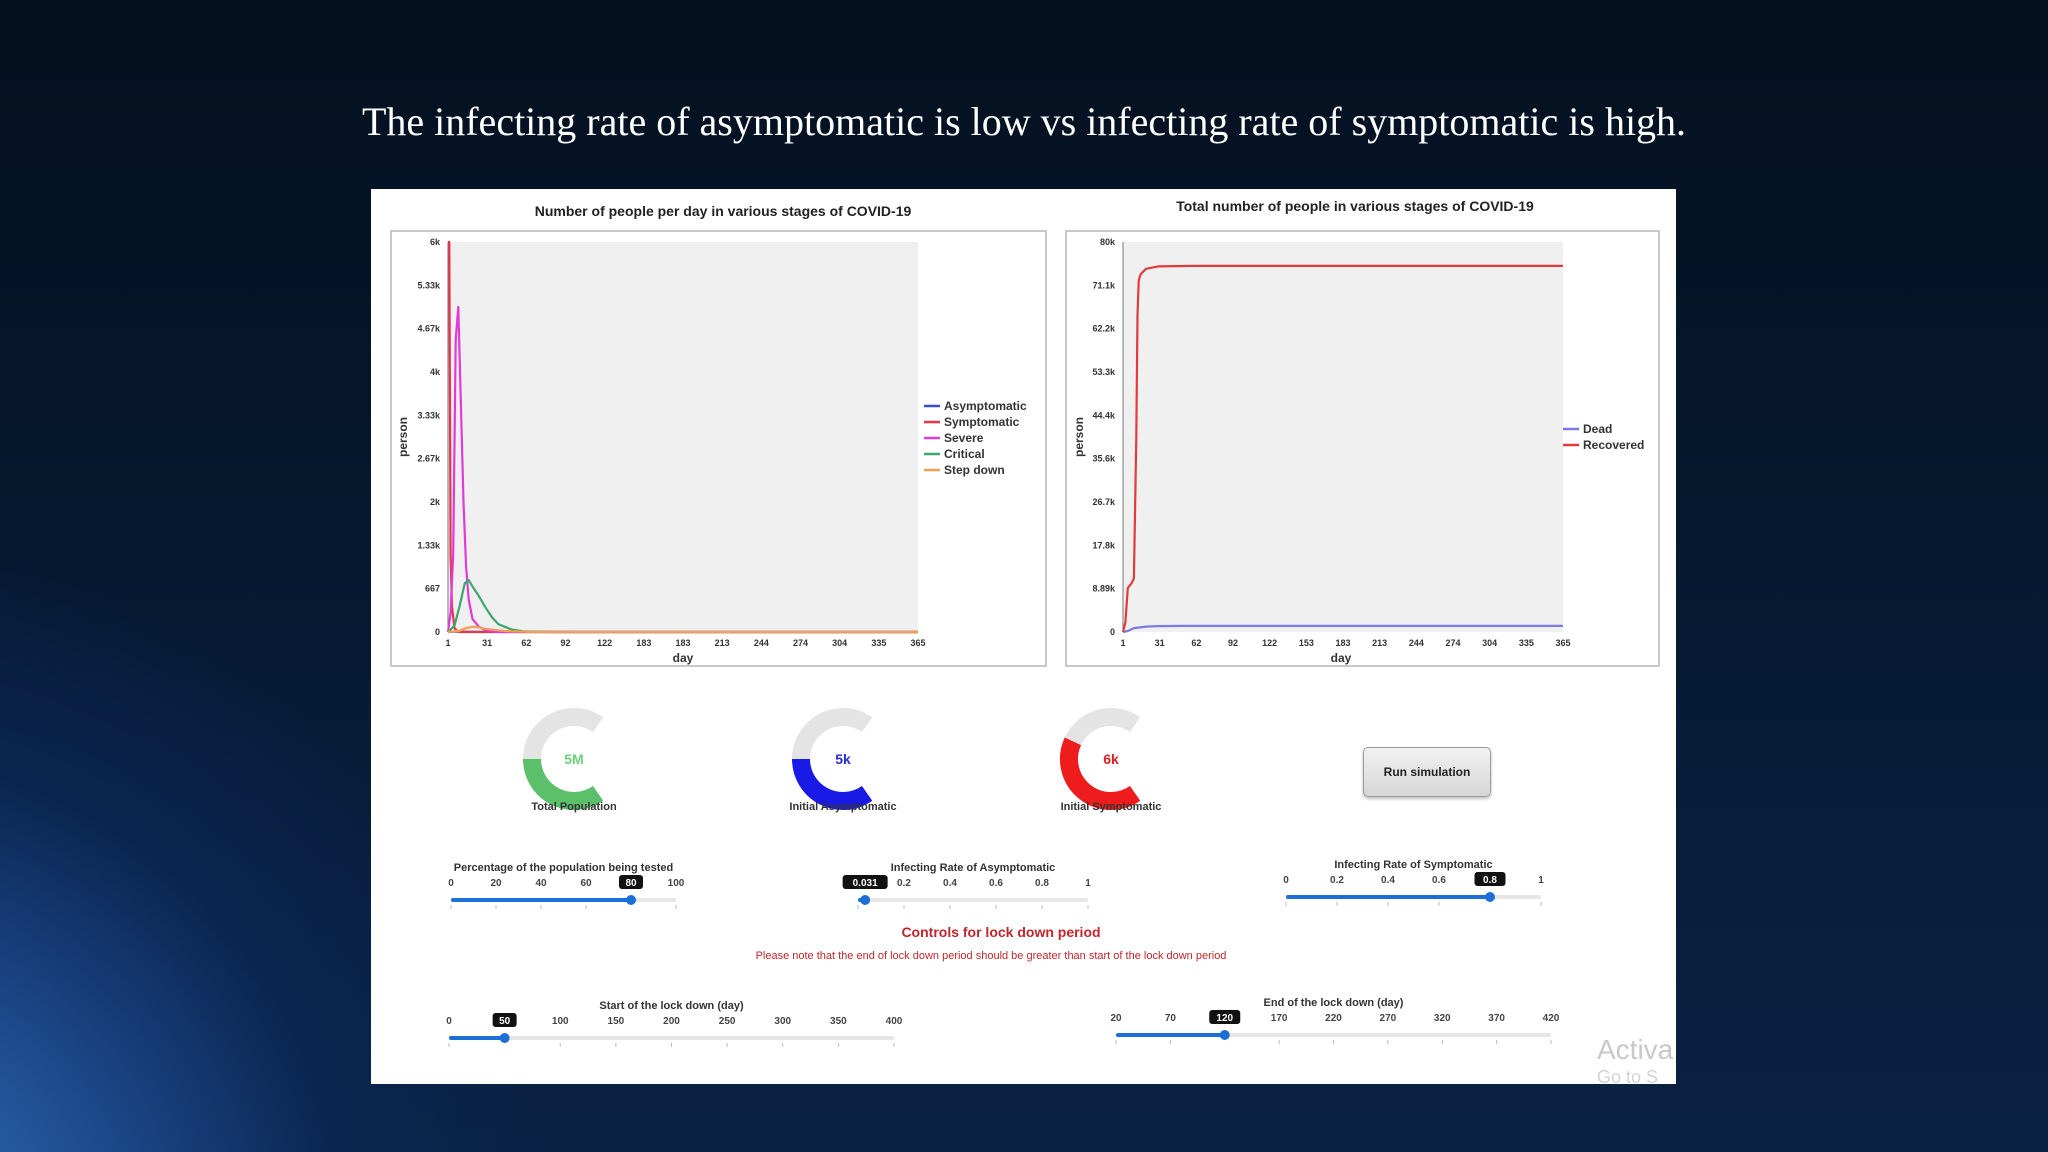 The height and width of the screenshot is (1152, 2048). I want to click on slider-tick-label: 0, so click(451, 883).